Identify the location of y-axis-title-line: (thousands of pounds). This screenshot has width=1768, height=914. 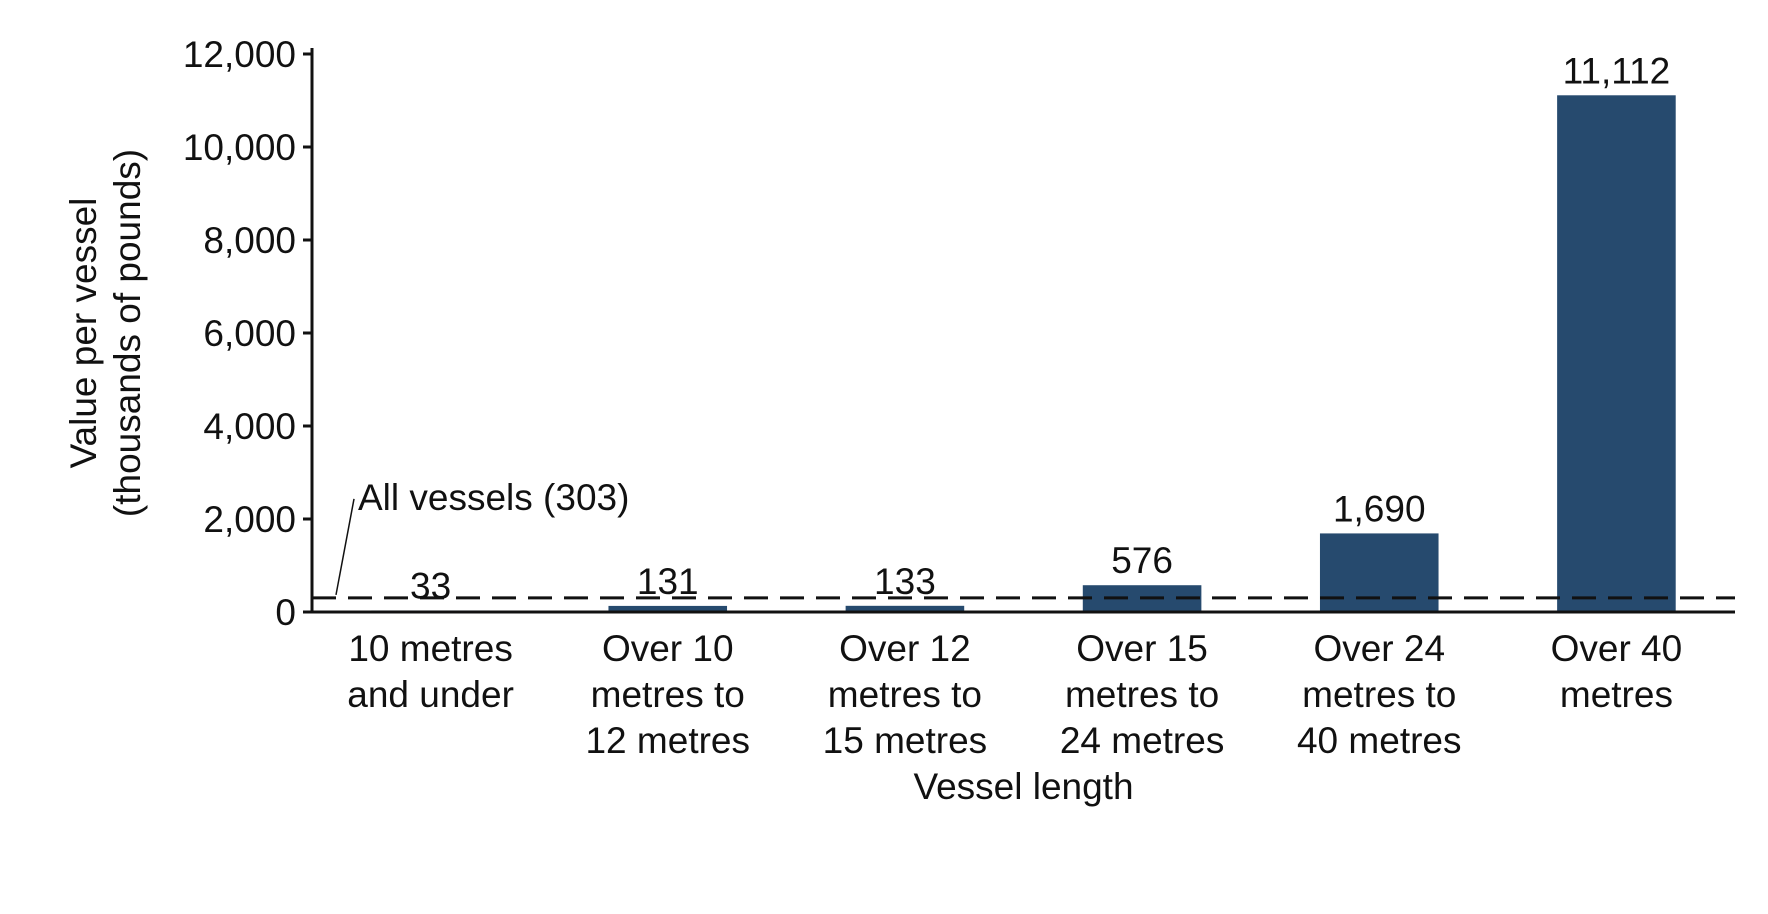
(127, 333).